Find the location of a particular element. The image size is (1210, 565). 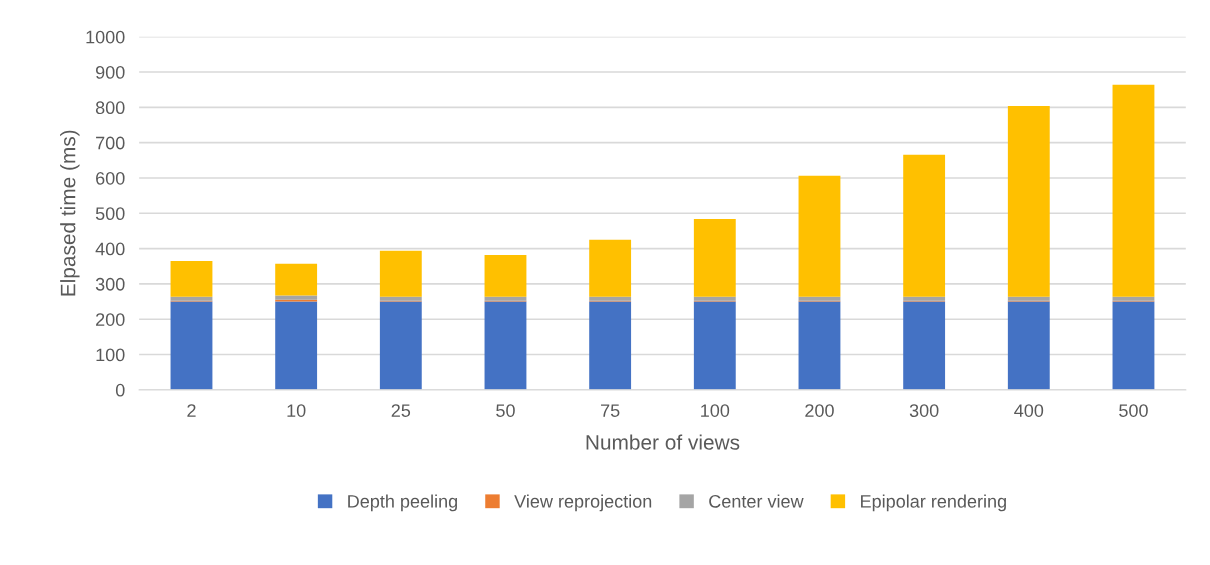

x-tick-label: 50 is located at coordinates (505, 410).